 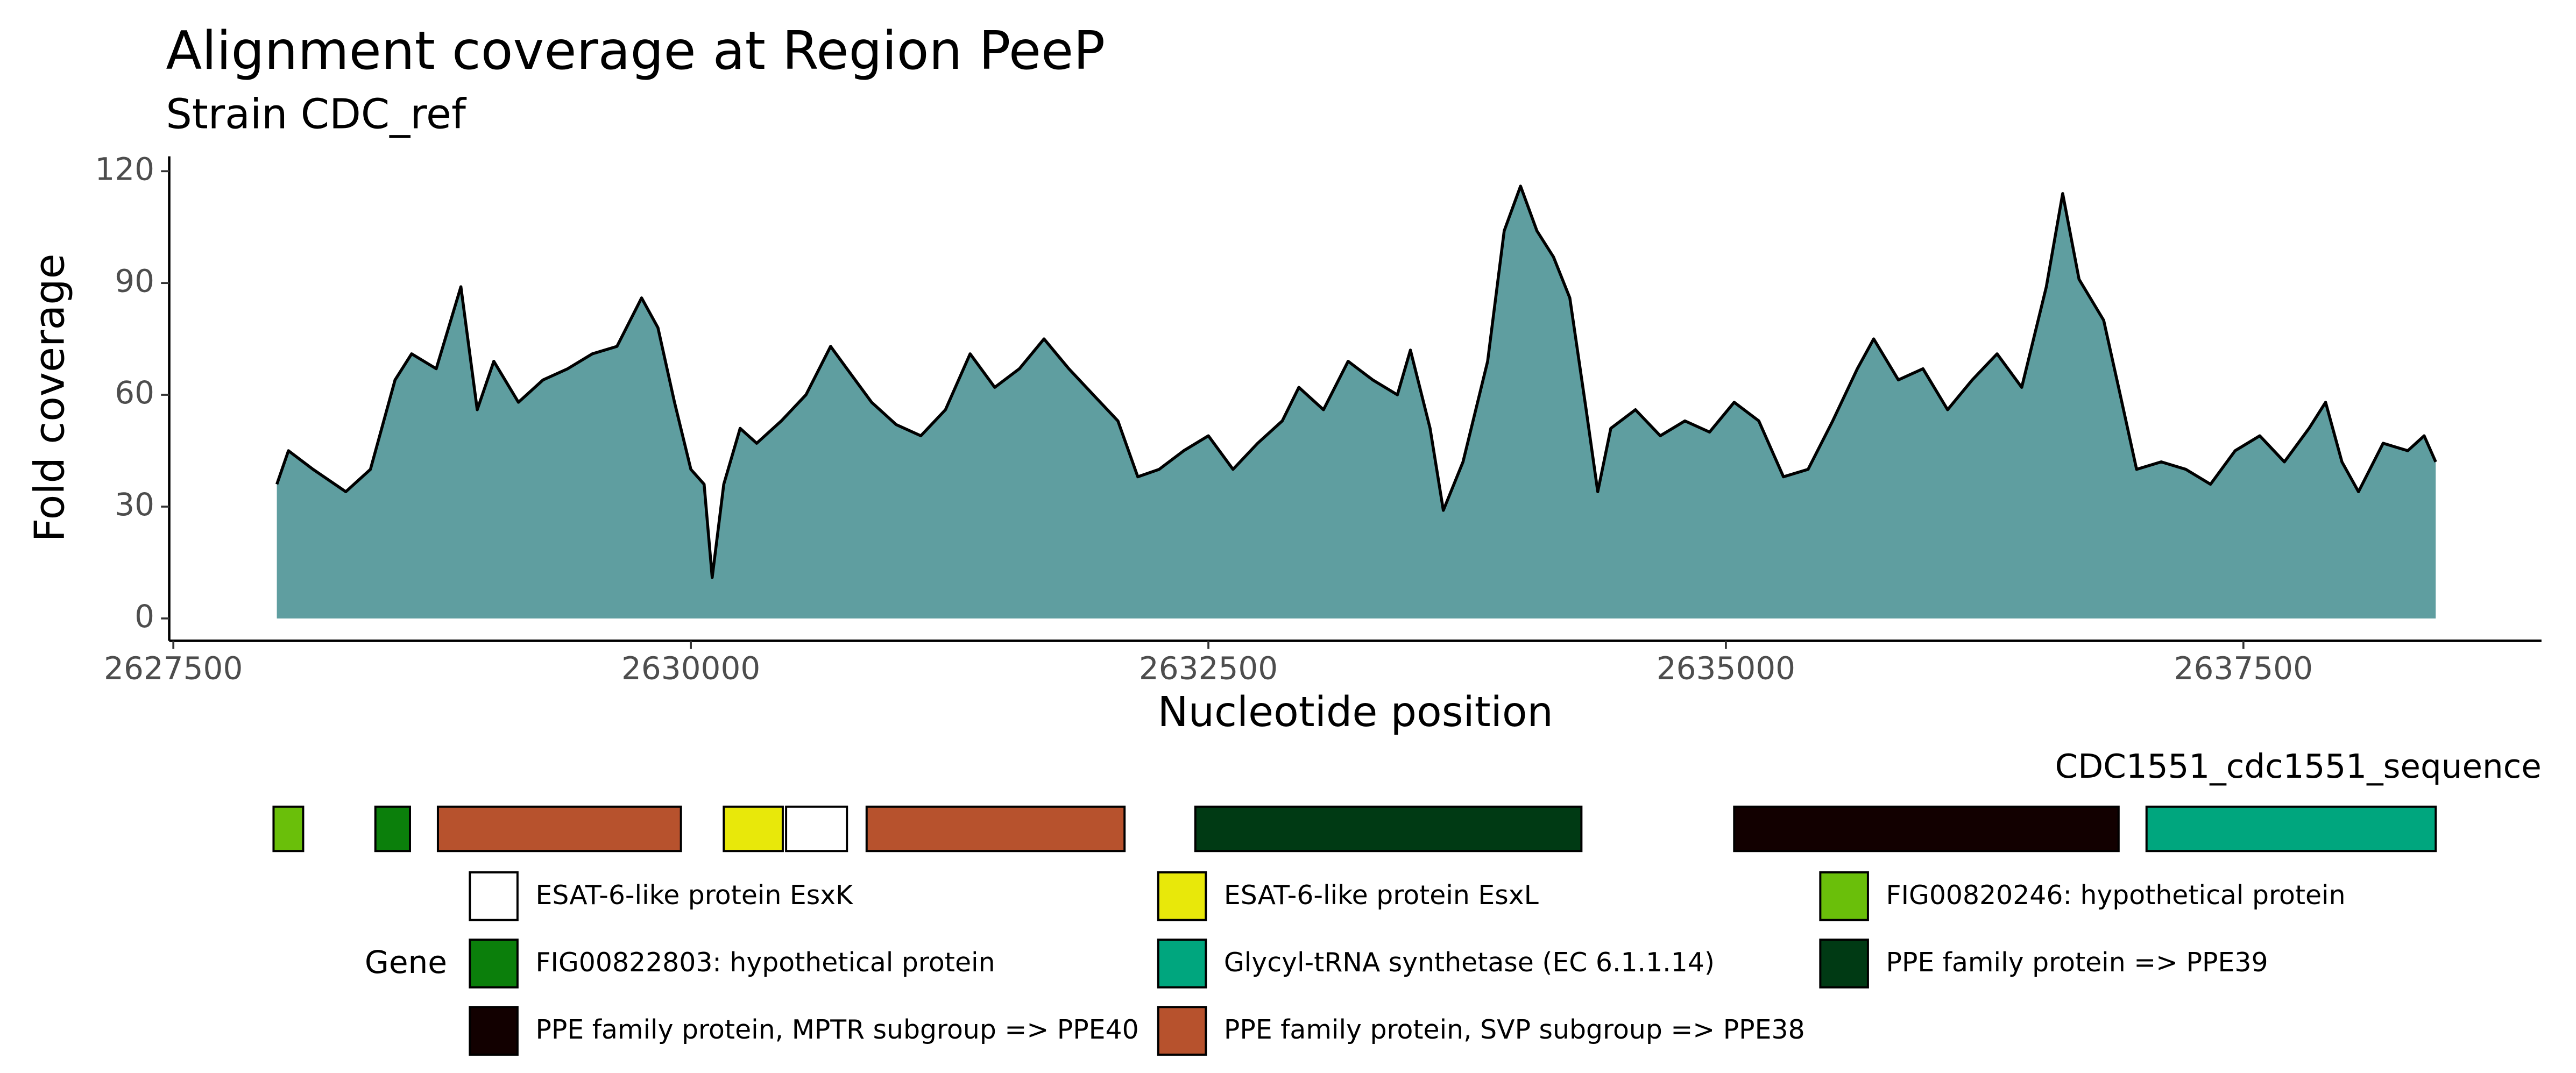 I want to click on y-tick-label: 0, so click(x=144, y=616).